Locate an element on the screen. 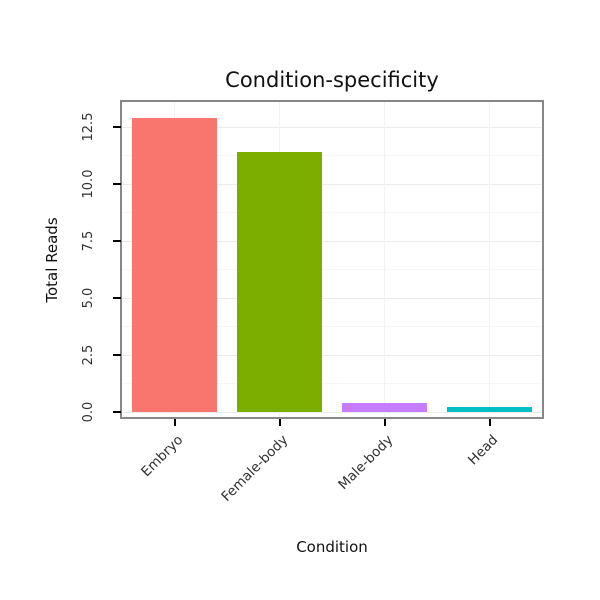  x-tick-label-male-body: Male-body is located at coordinates (365, 462).